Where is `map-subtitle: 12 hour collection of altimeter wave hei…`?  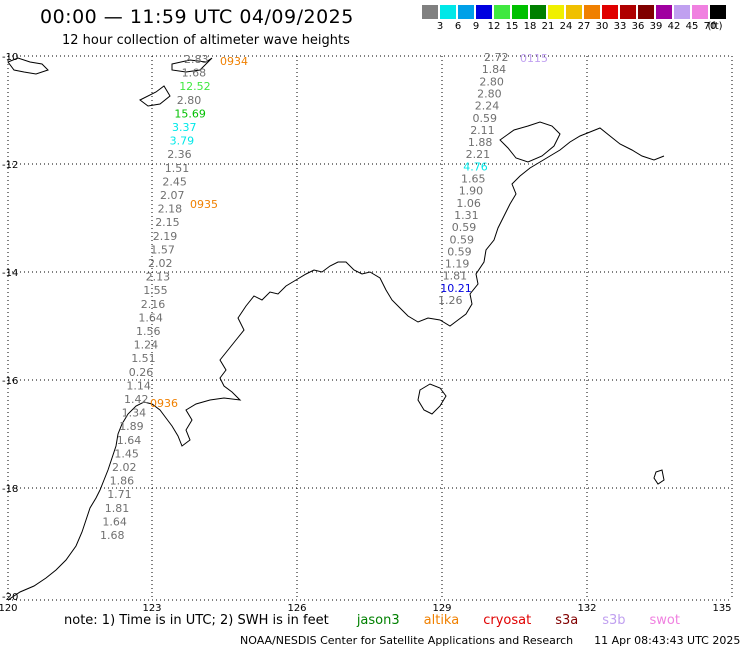
map-subtitle: 12 hour collection of altimeter wave hei… is located at coordinates (206, 40).